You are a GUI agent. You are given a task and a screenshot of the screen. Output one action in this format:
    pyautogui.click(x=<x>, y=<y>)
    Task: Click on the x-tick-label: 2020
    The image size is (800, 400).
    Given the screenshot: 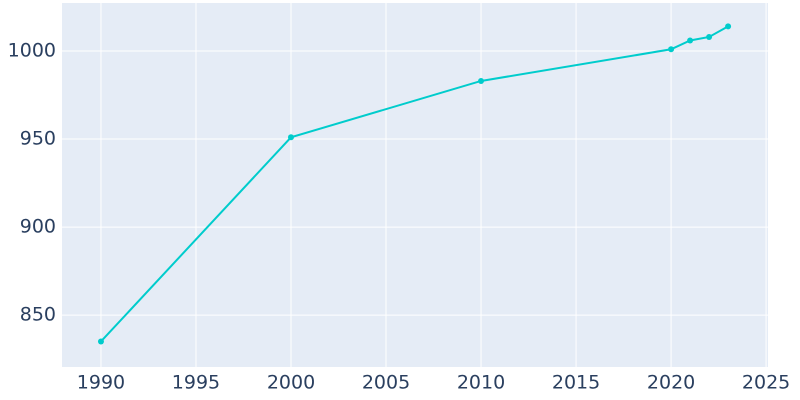 What is the action you would take?
    pyautogui.click(x=671, y=383)
    